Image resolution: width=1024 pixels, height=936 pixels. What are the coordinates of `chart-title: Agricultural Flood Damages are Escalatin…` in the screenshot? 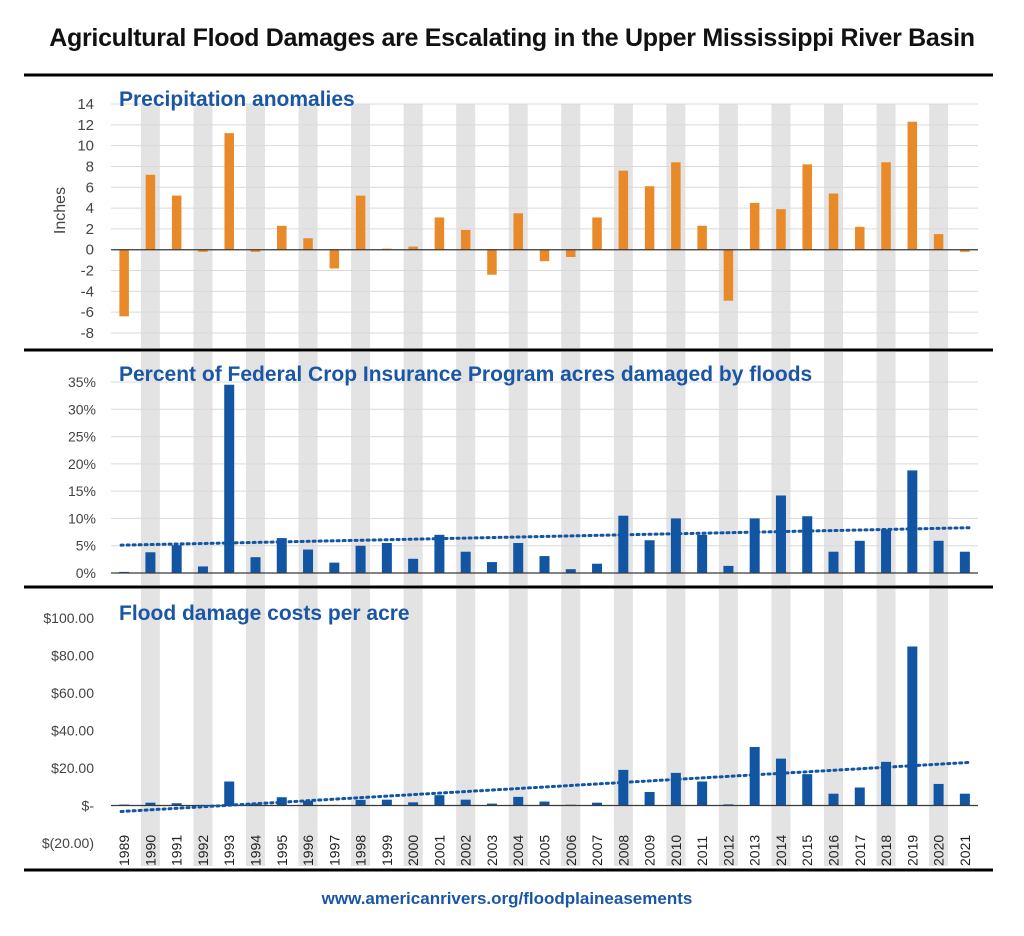 It's located at (512, 38).